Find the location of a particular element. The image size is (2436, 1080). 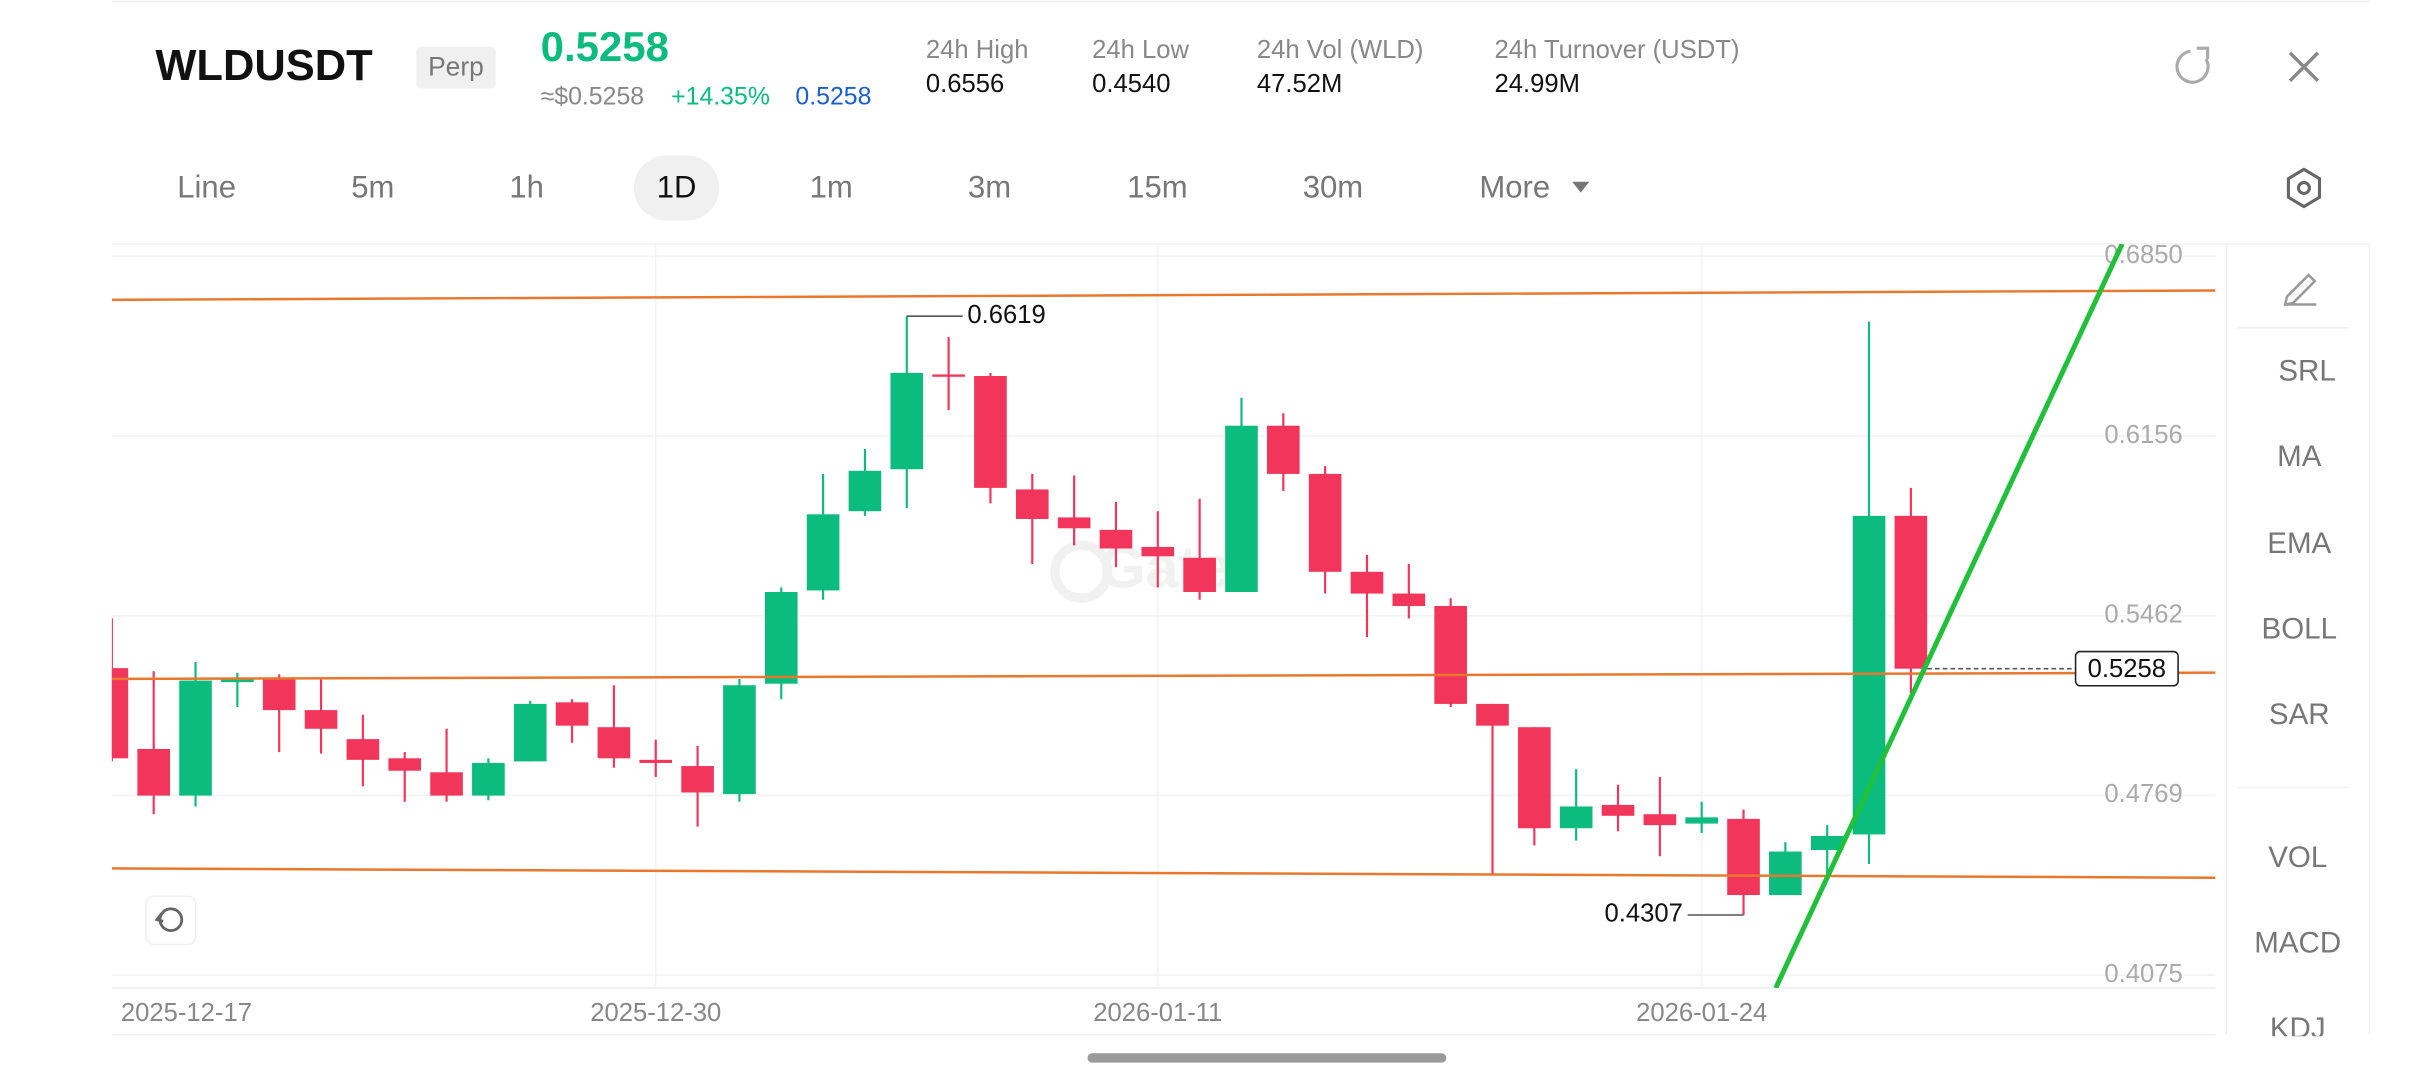

timeframe-tab: 15m is located at coordinates (1157, 187).